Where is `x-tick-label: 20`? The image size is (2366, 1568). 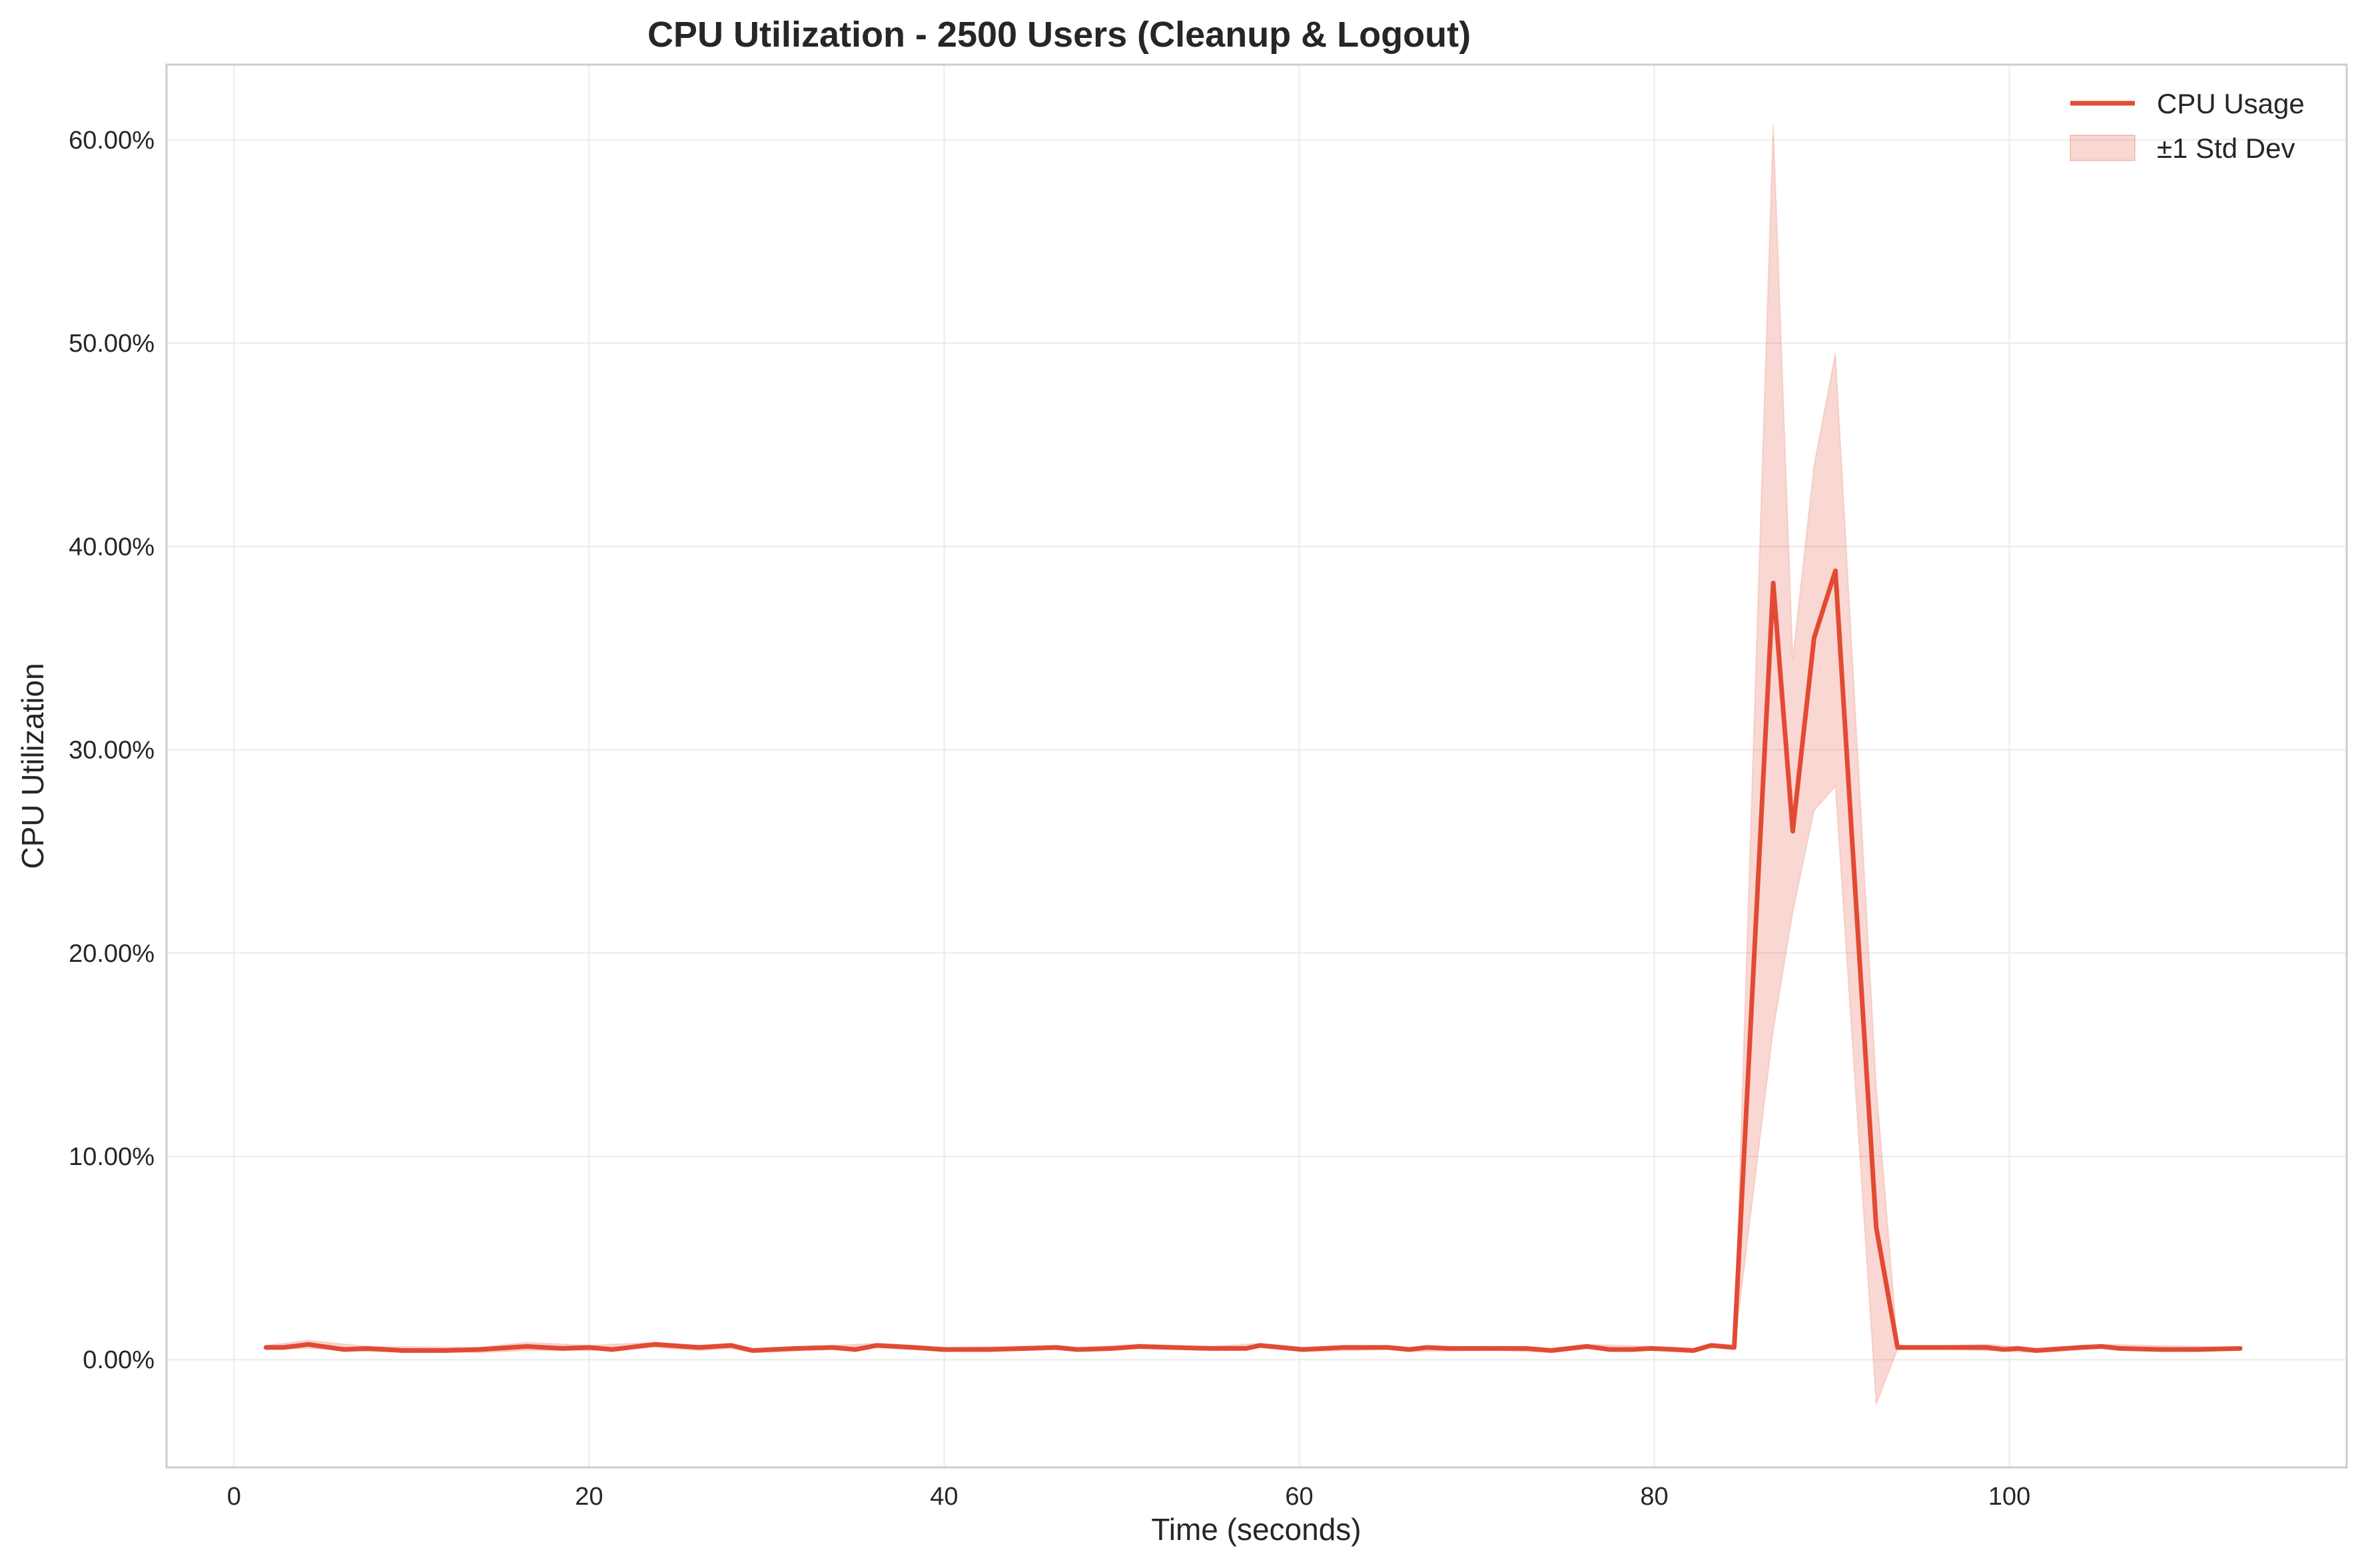
x-tick-label: 20 is located at coordinates (589, 1497).